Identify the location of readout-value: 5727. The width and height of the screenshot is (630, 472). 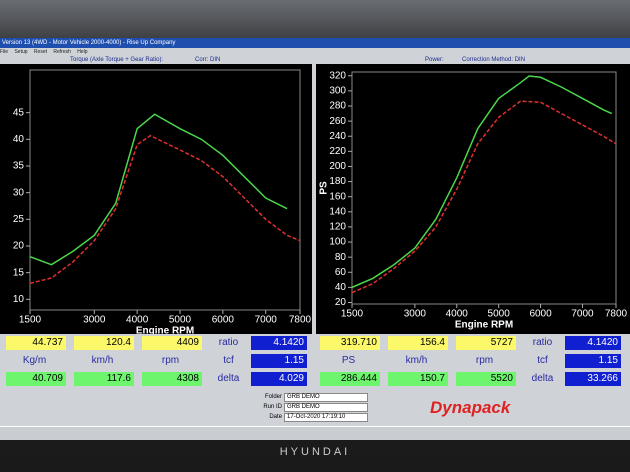
(486, 343).